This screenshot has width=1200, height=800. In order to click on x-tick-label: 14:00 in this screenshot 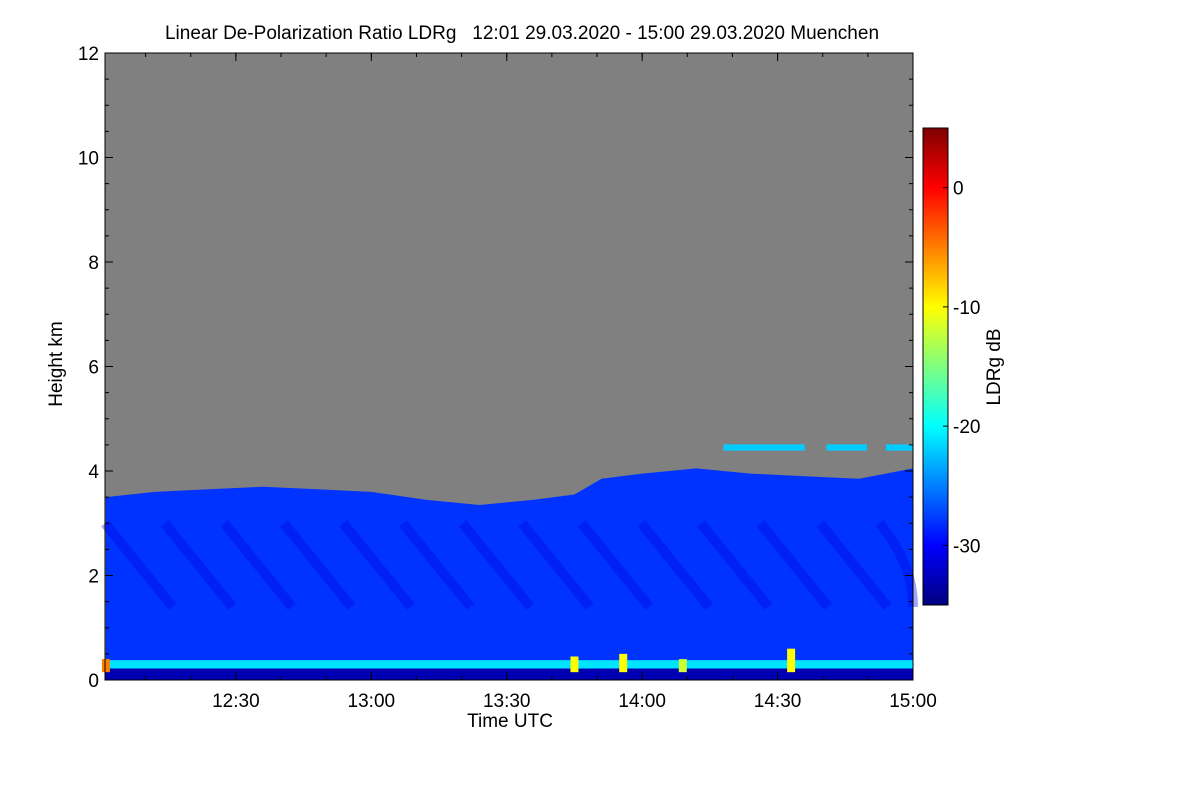, I will do `click(642, 701)`.